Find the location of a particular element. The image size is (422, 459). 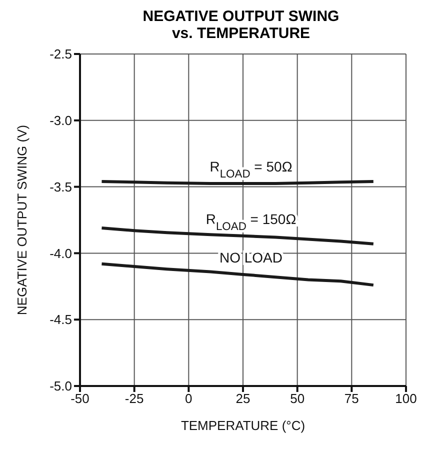

x-tick-label: -50 is located at coordinates (80, 398).